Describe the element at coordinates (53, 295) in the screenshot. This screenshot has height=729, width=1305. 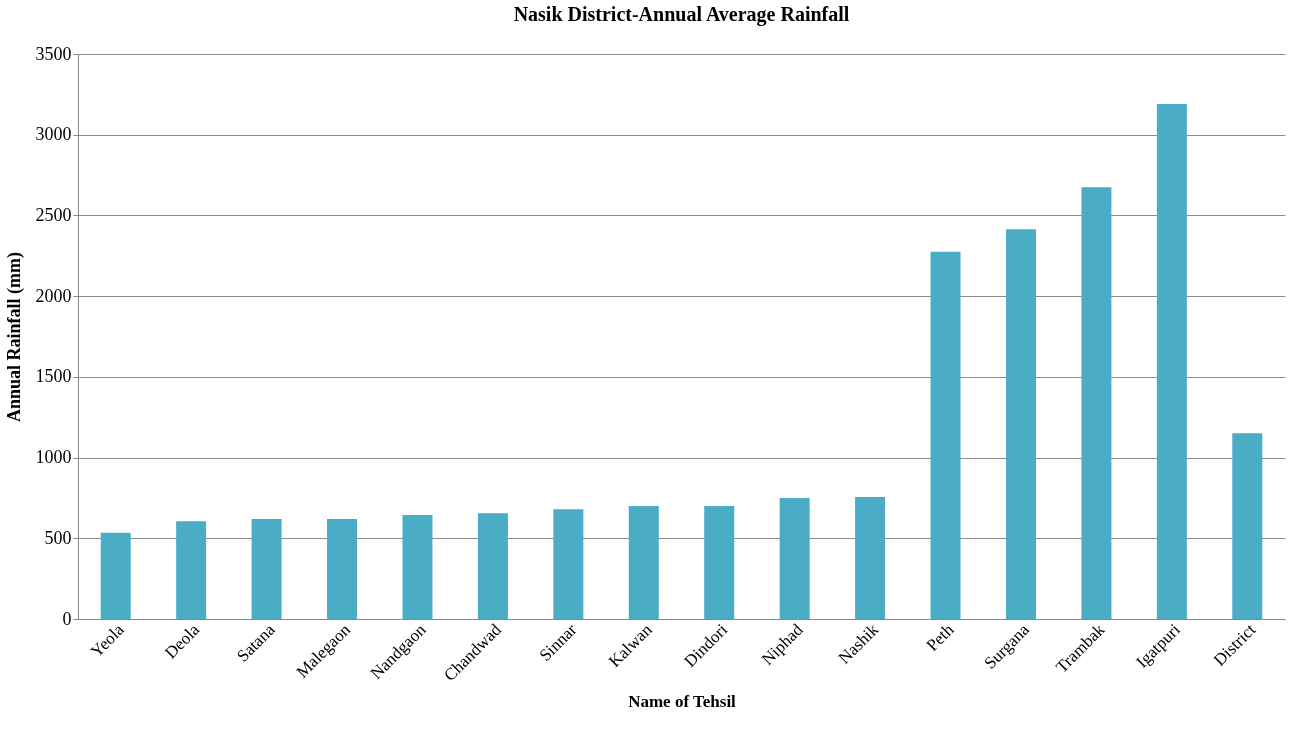
I see `y-tick-label: 2000` at that location.